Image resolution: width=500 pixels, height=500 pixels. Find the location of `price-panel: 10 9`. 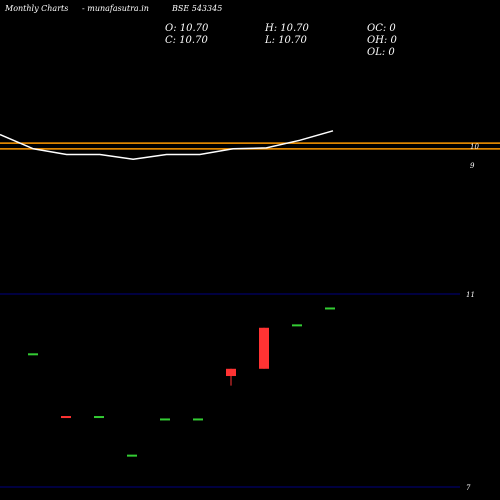

price-panel: 10 9 is located at coordinates (250, 150).